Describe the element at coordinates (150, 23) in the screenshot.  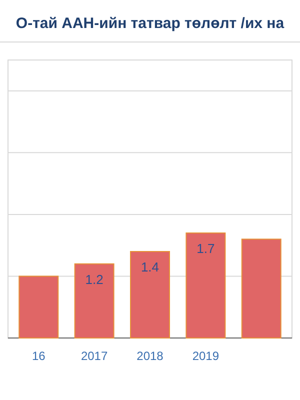
I see `chart-title: О-тай ААН-ийн татвар төлөлт /их на` at that location.